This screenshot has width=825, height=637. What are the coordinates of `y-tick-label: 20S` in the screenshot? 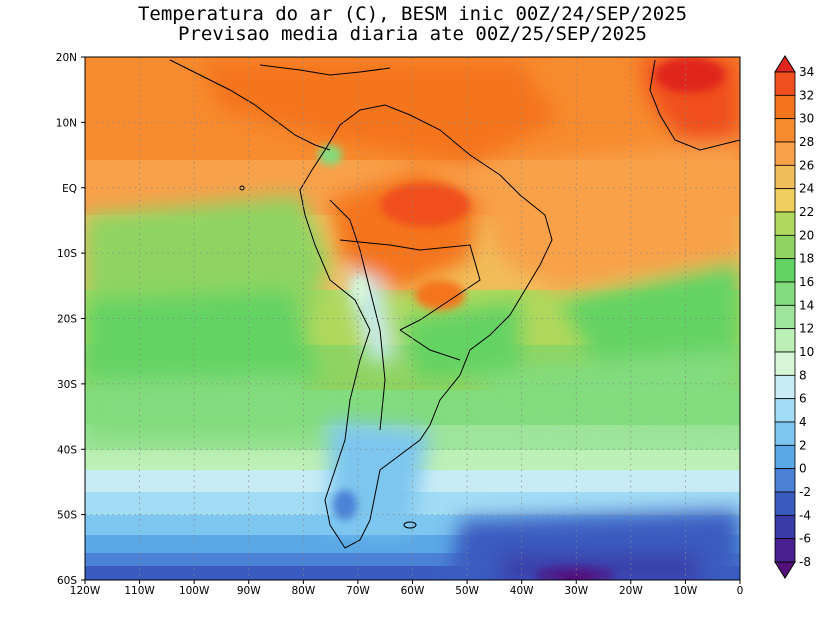 It's located at (67, 320).